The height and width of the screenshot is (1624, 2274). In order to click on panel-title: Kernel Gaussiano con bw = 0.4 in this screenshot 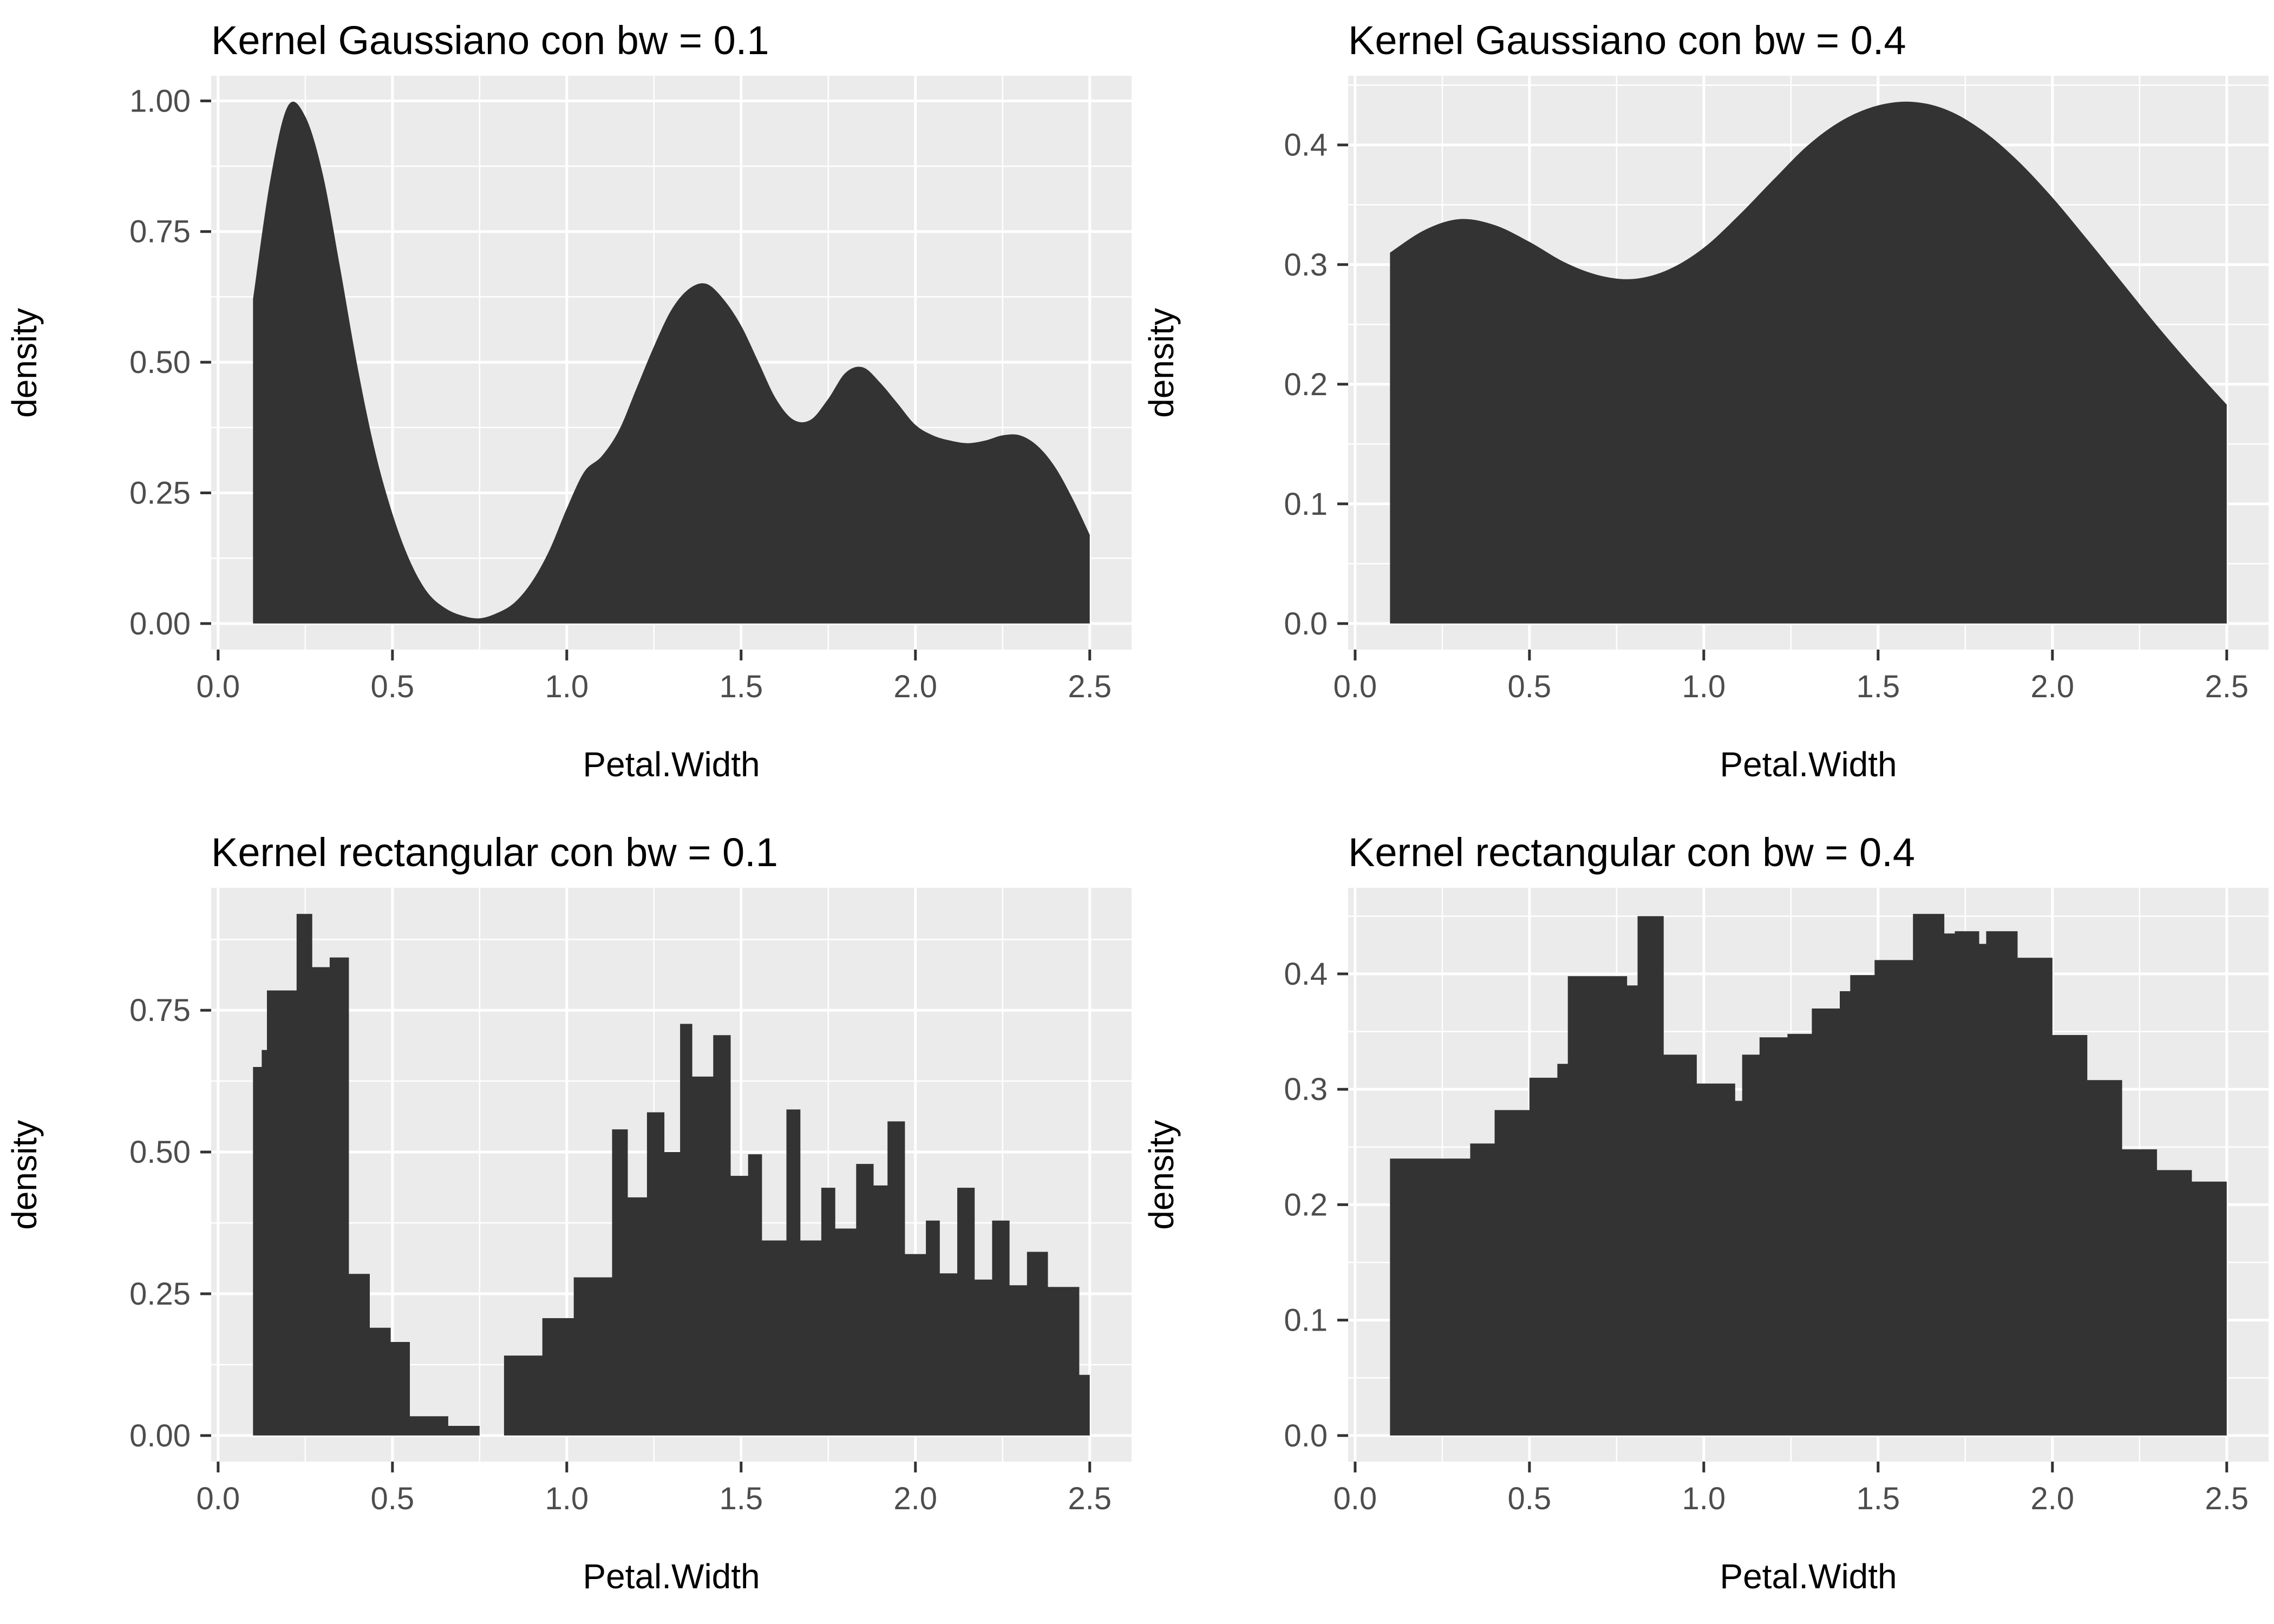, I will do `click(1627, 41)`.